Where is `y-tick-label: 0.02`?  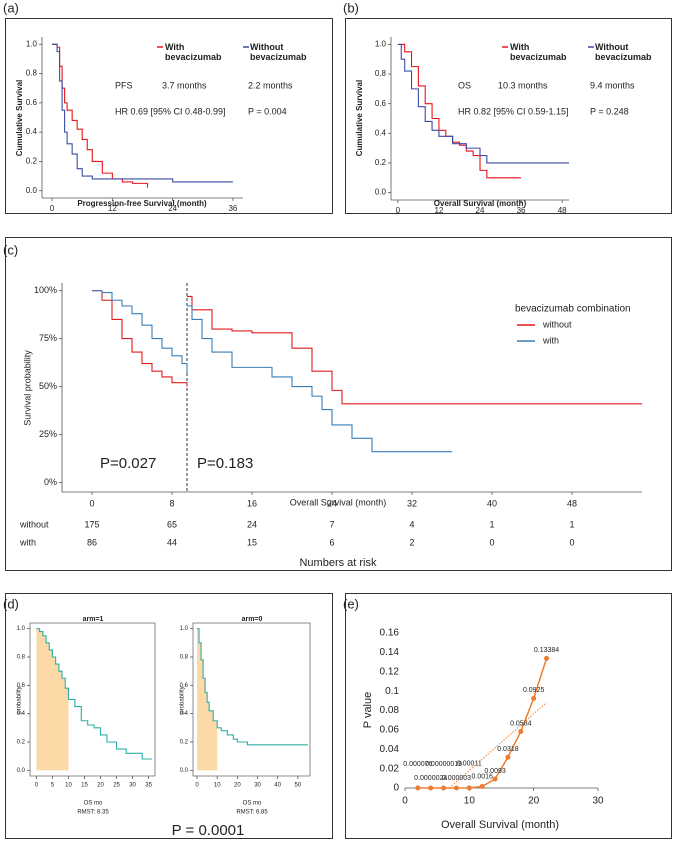 y-tick-label: 0.02 is located at coordinates (390, 768).